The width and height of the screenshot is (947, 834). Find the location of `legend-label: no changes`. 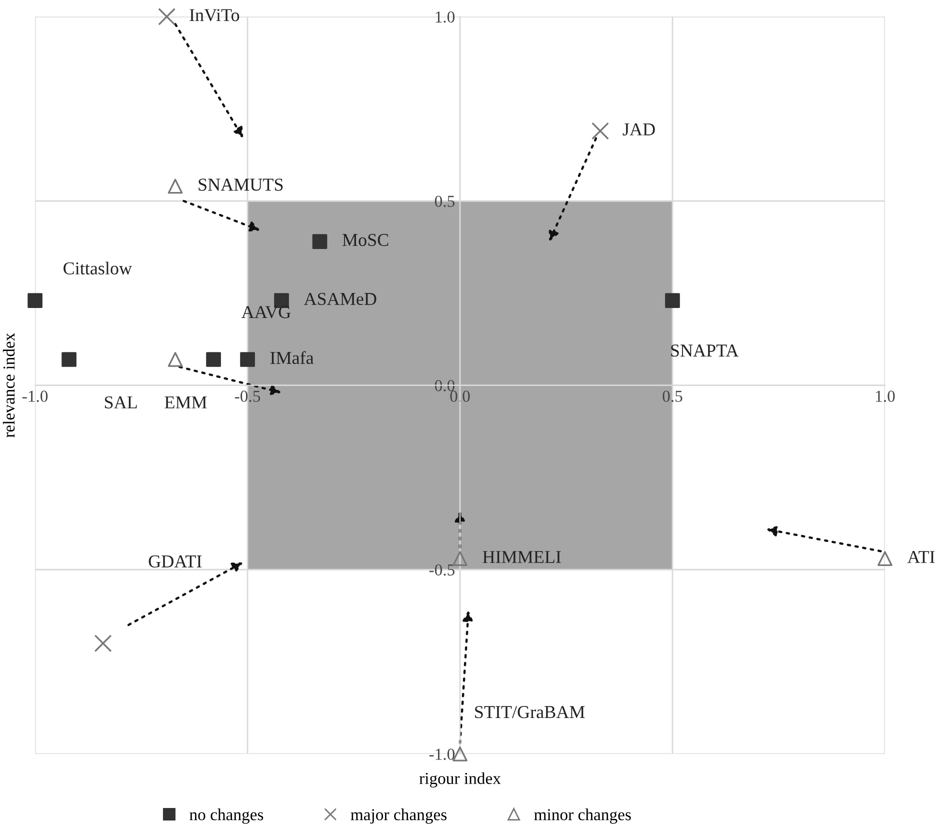

legend-label: no changes is located at coordinates (227, 816).